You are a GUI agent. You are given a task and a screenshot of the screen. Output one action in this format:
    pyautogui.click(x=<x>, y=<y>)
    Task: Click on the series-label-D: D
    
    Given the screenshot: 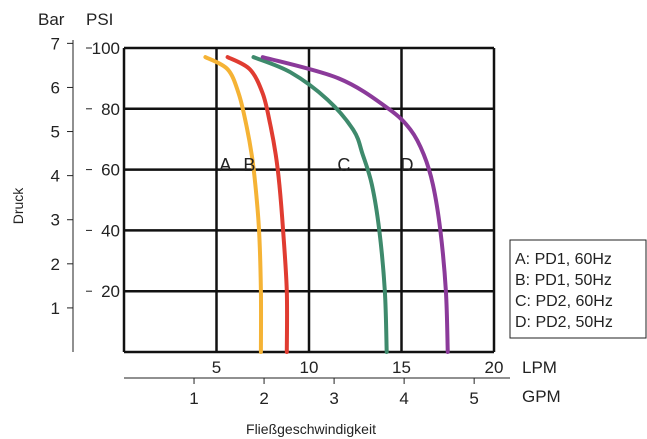 What is the action you would take?
    pyautogui.click(x=406, y=165)
    